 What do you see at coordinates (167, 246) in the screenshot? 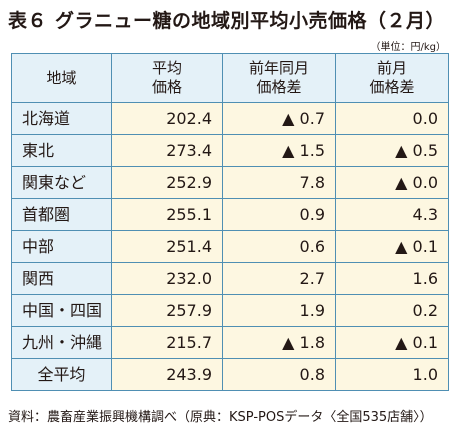
I see `price-cell: 251.4` at bounding box center [167, 246].